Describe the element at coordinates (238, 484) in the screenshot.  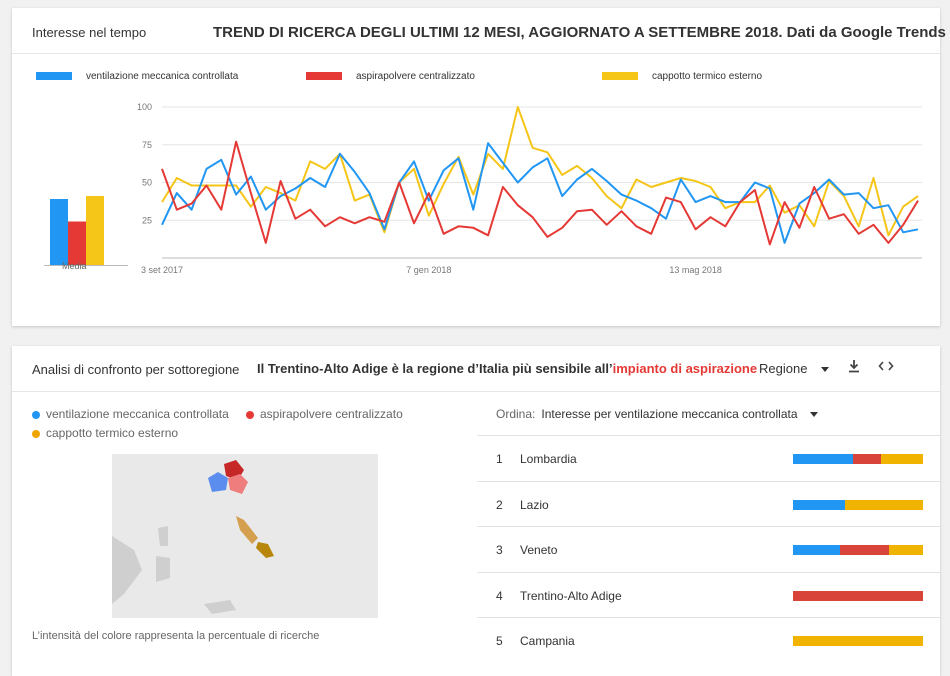
I see `region-veneto` at that location.